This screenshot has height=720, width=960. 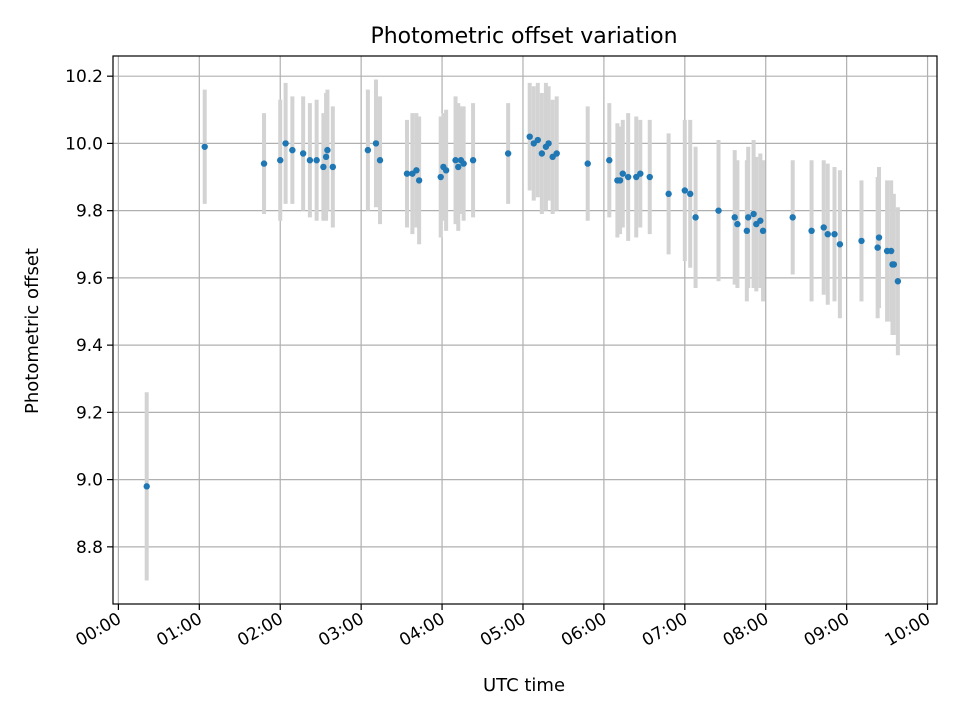 I want to click on y-tick-label: 9.6, so click(x=89, y=279).